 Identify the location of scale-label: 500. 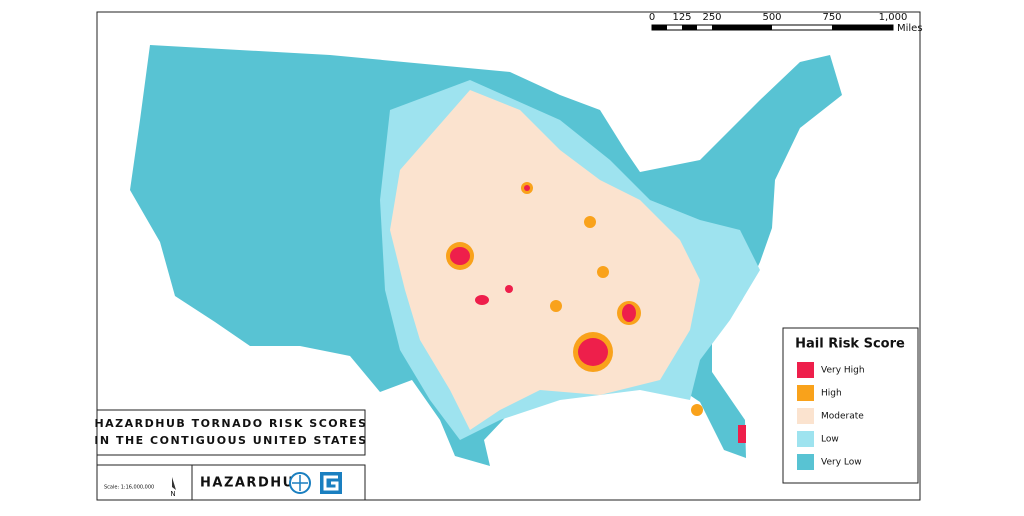
(771, 17).